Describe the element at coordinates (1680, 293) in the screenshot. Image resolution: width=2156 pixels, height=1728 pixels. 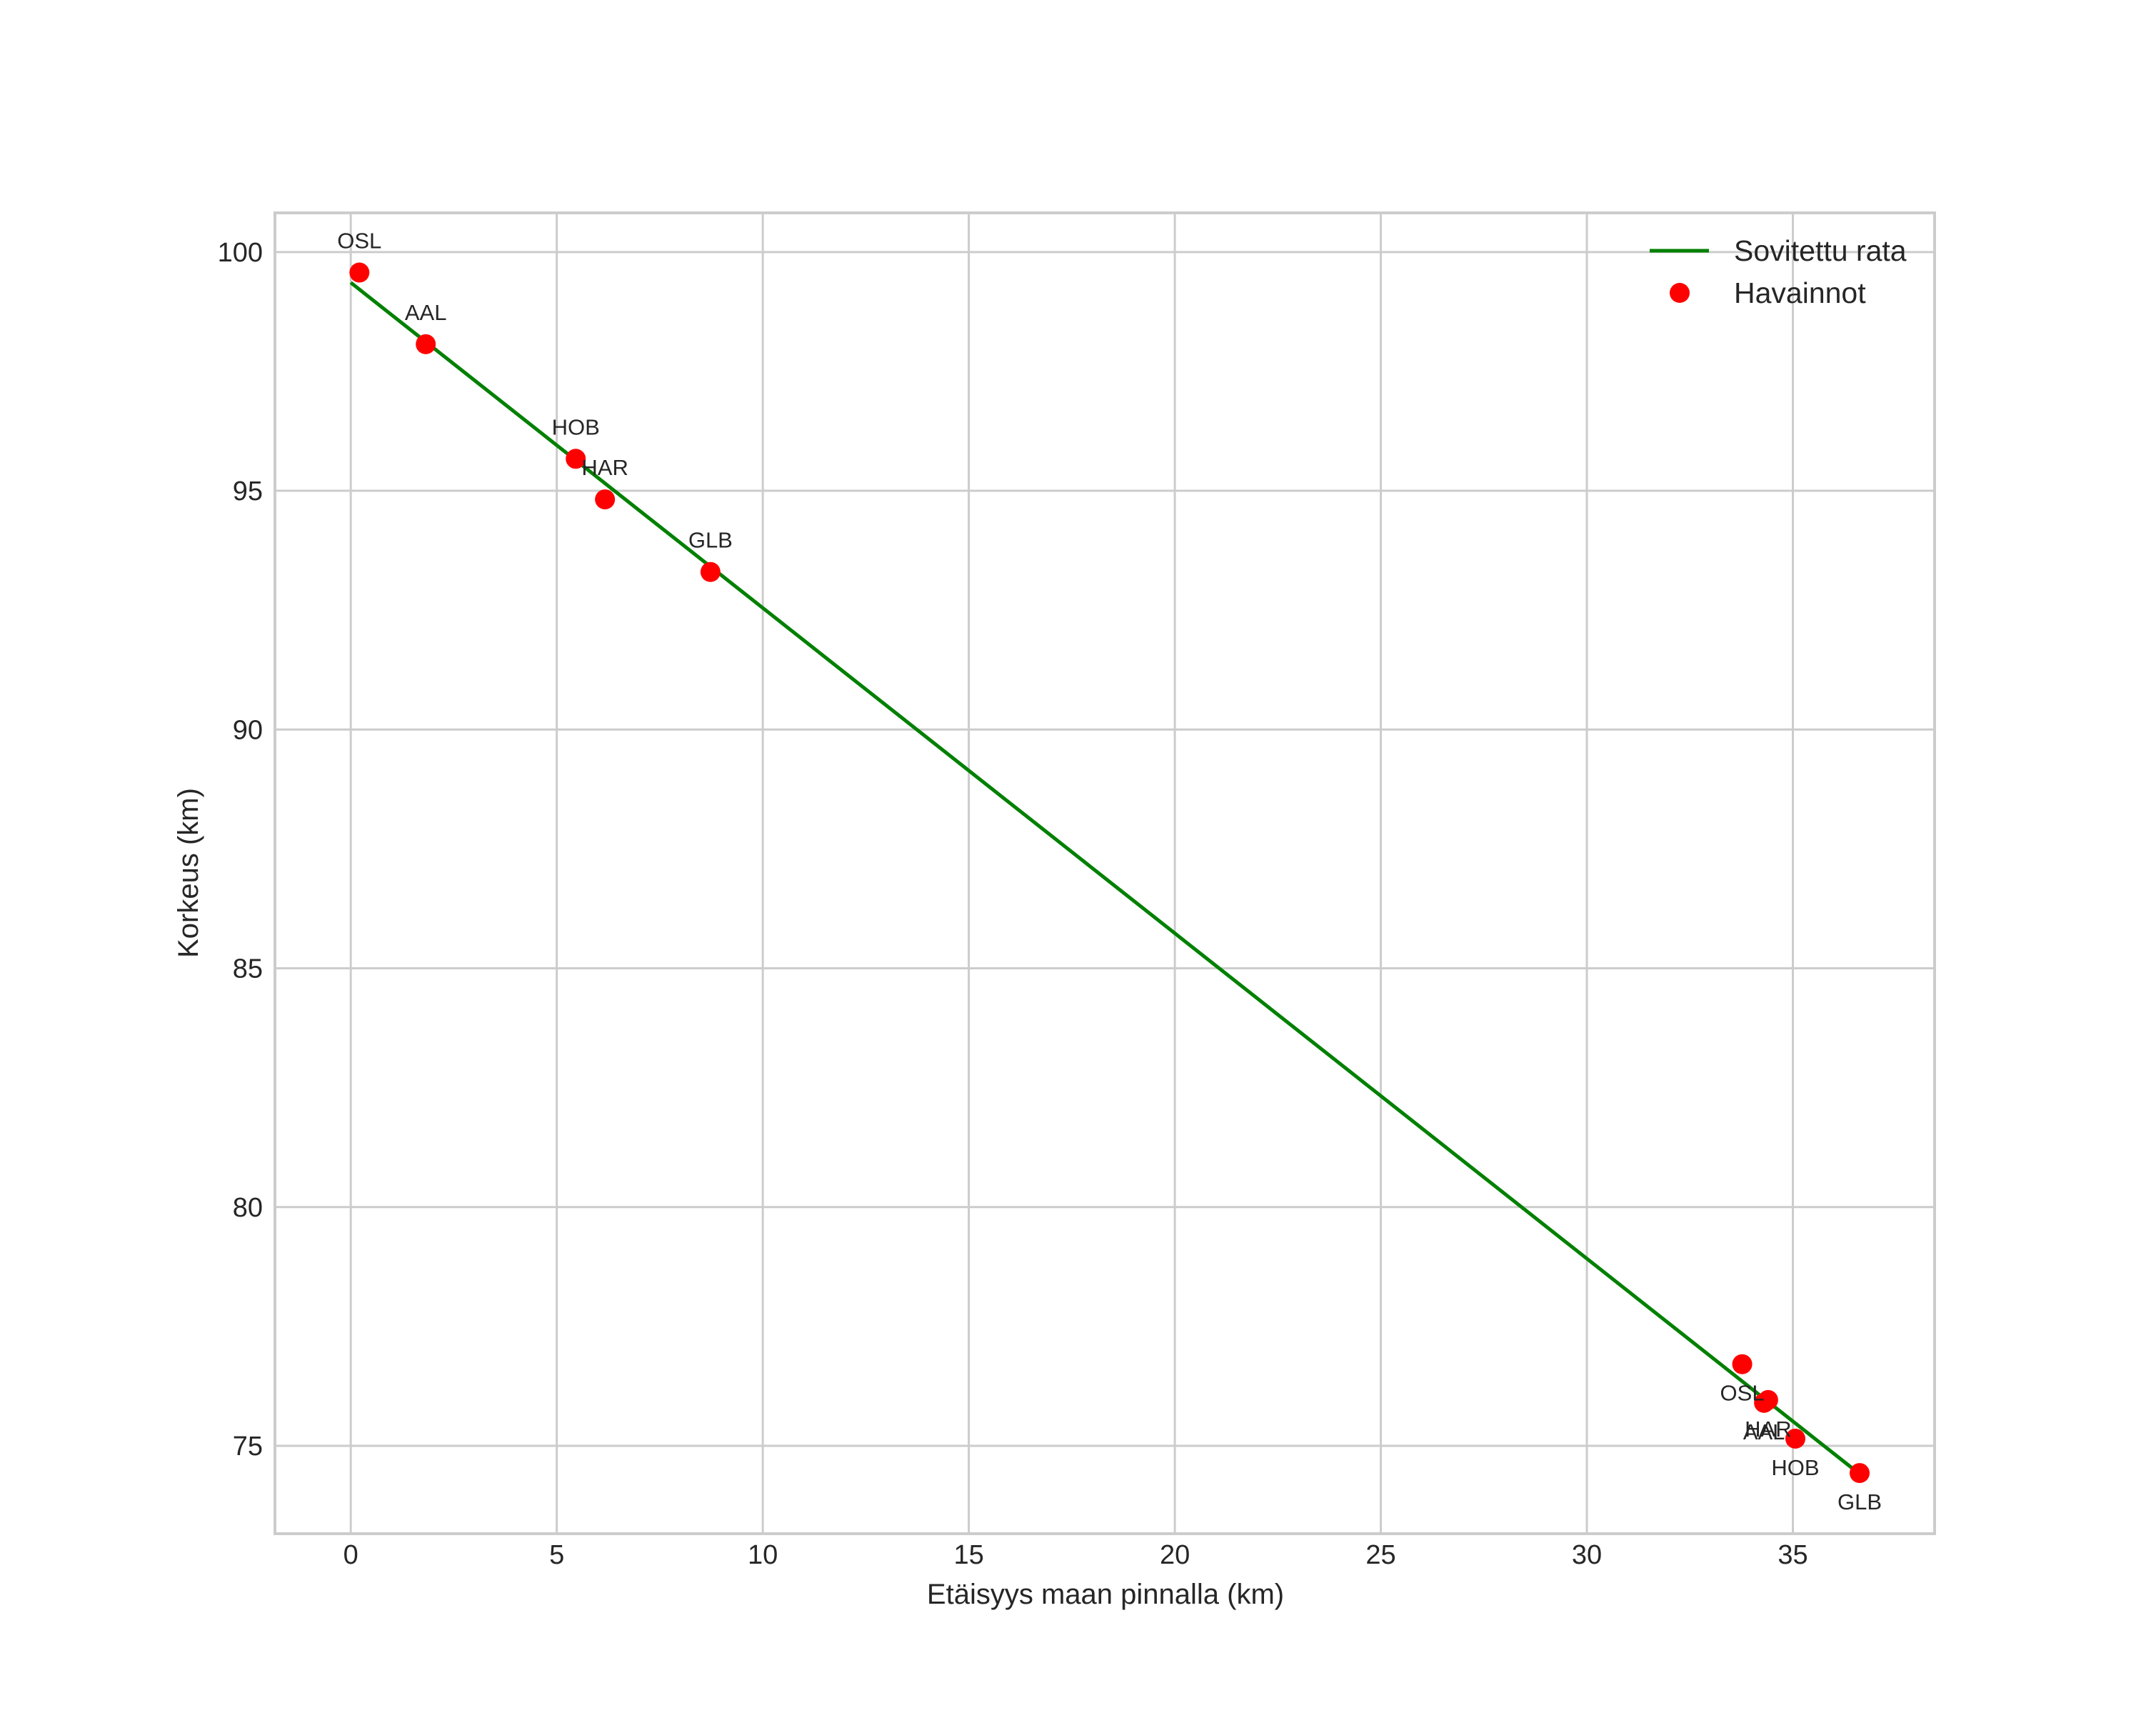
I see `legend-marker-swatch` at that location.